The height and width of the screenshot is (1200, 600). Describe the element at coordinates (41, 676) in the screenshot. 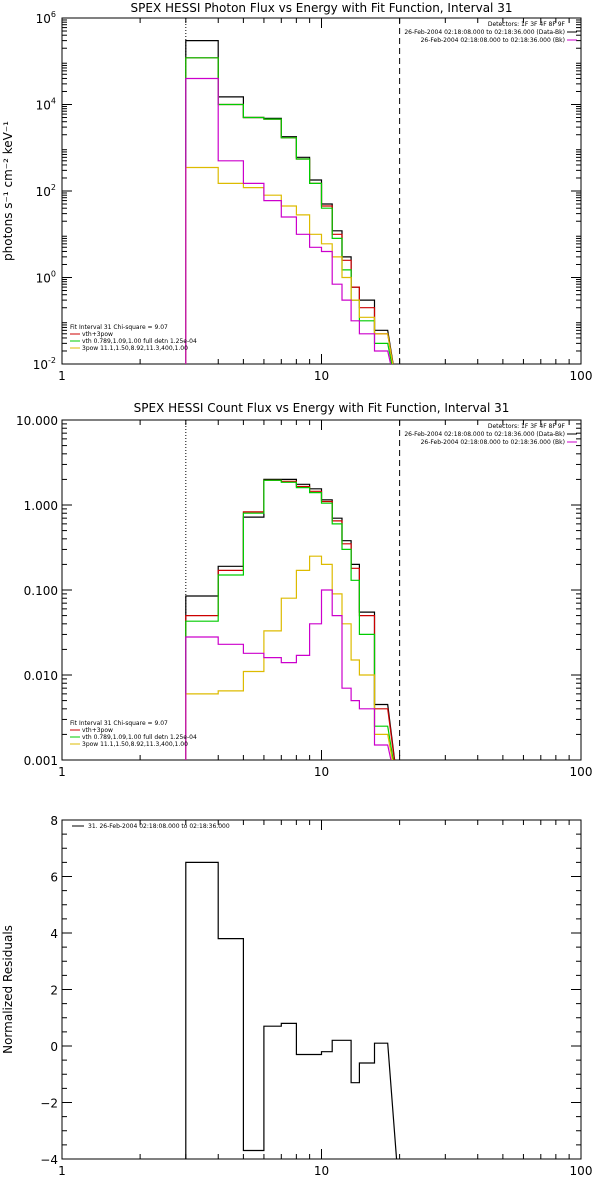

I see `y-tick-label: 0.010` at that location.